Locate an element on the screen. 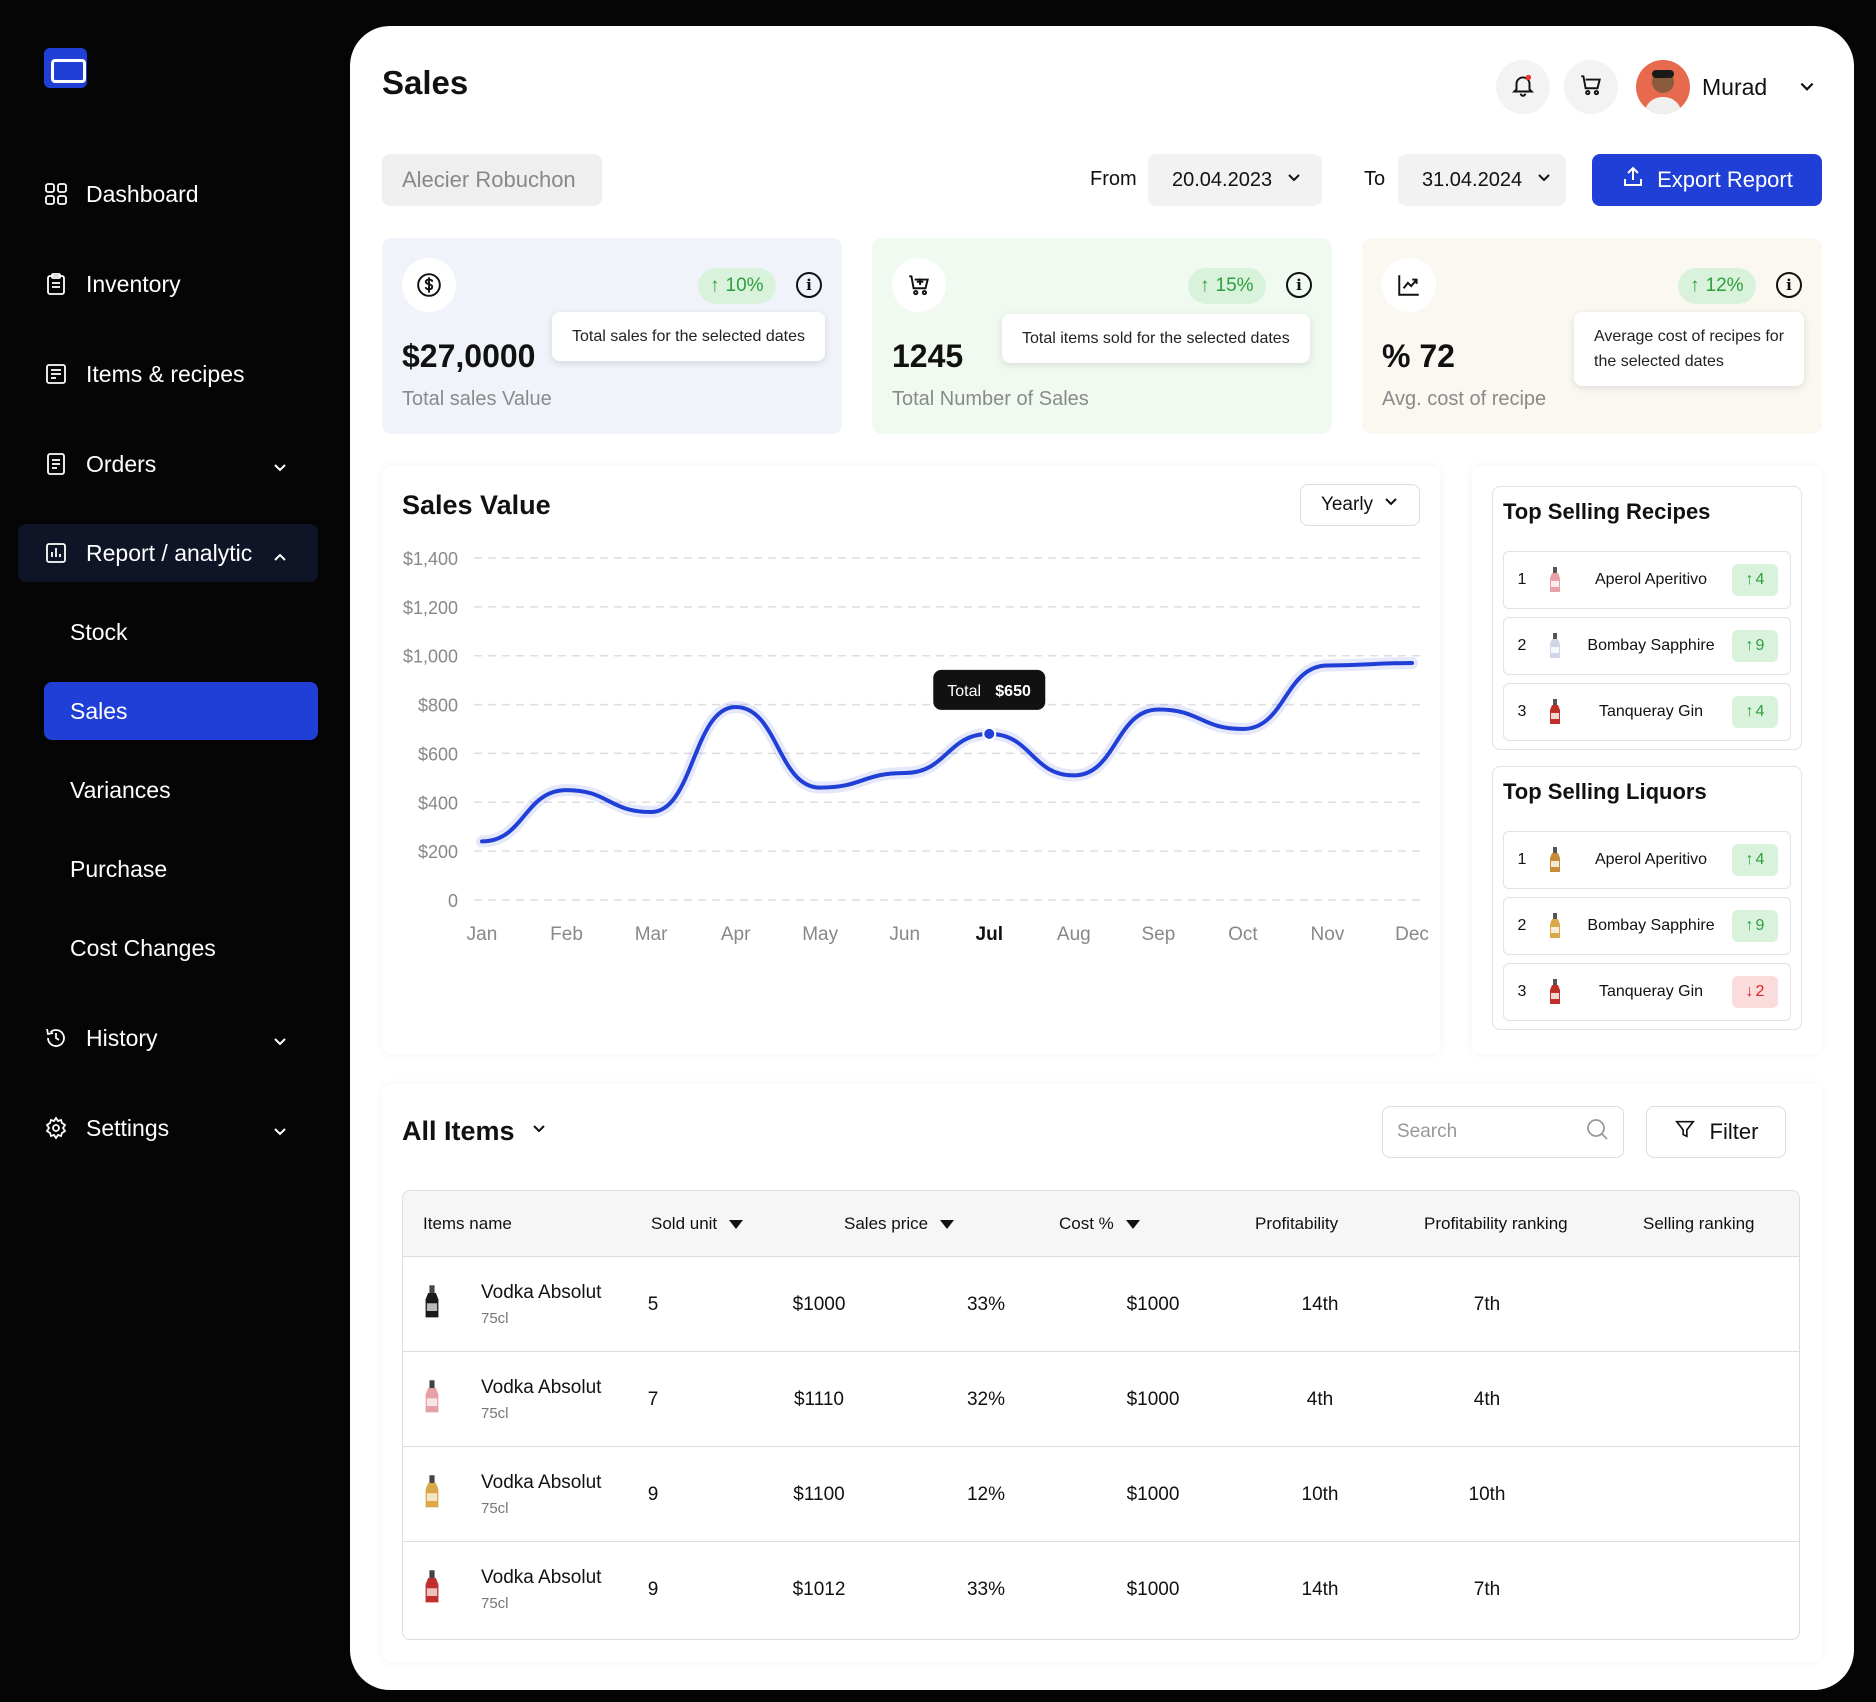  col-selling-ranking: Selling ranking is located at coordinates (1699, 1224).